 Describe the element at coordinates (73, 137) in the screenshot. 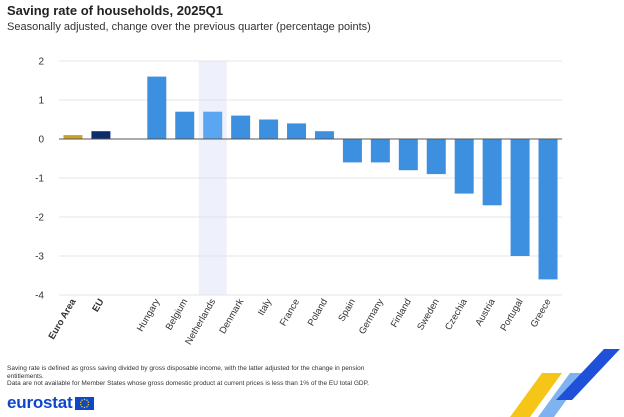

I see `bar-euro-area` at that location.